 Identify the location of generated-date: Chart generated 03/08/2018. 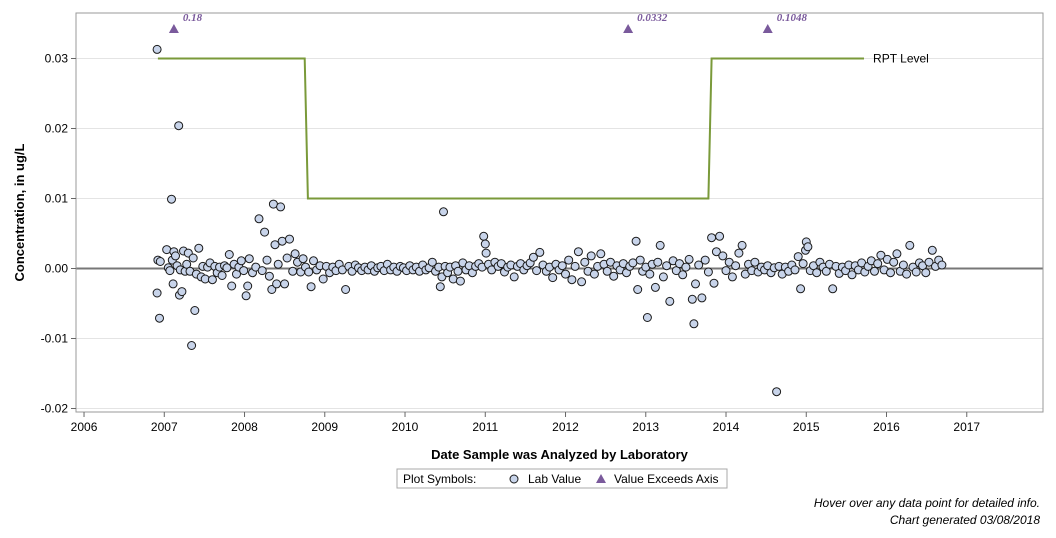
(964, 520).